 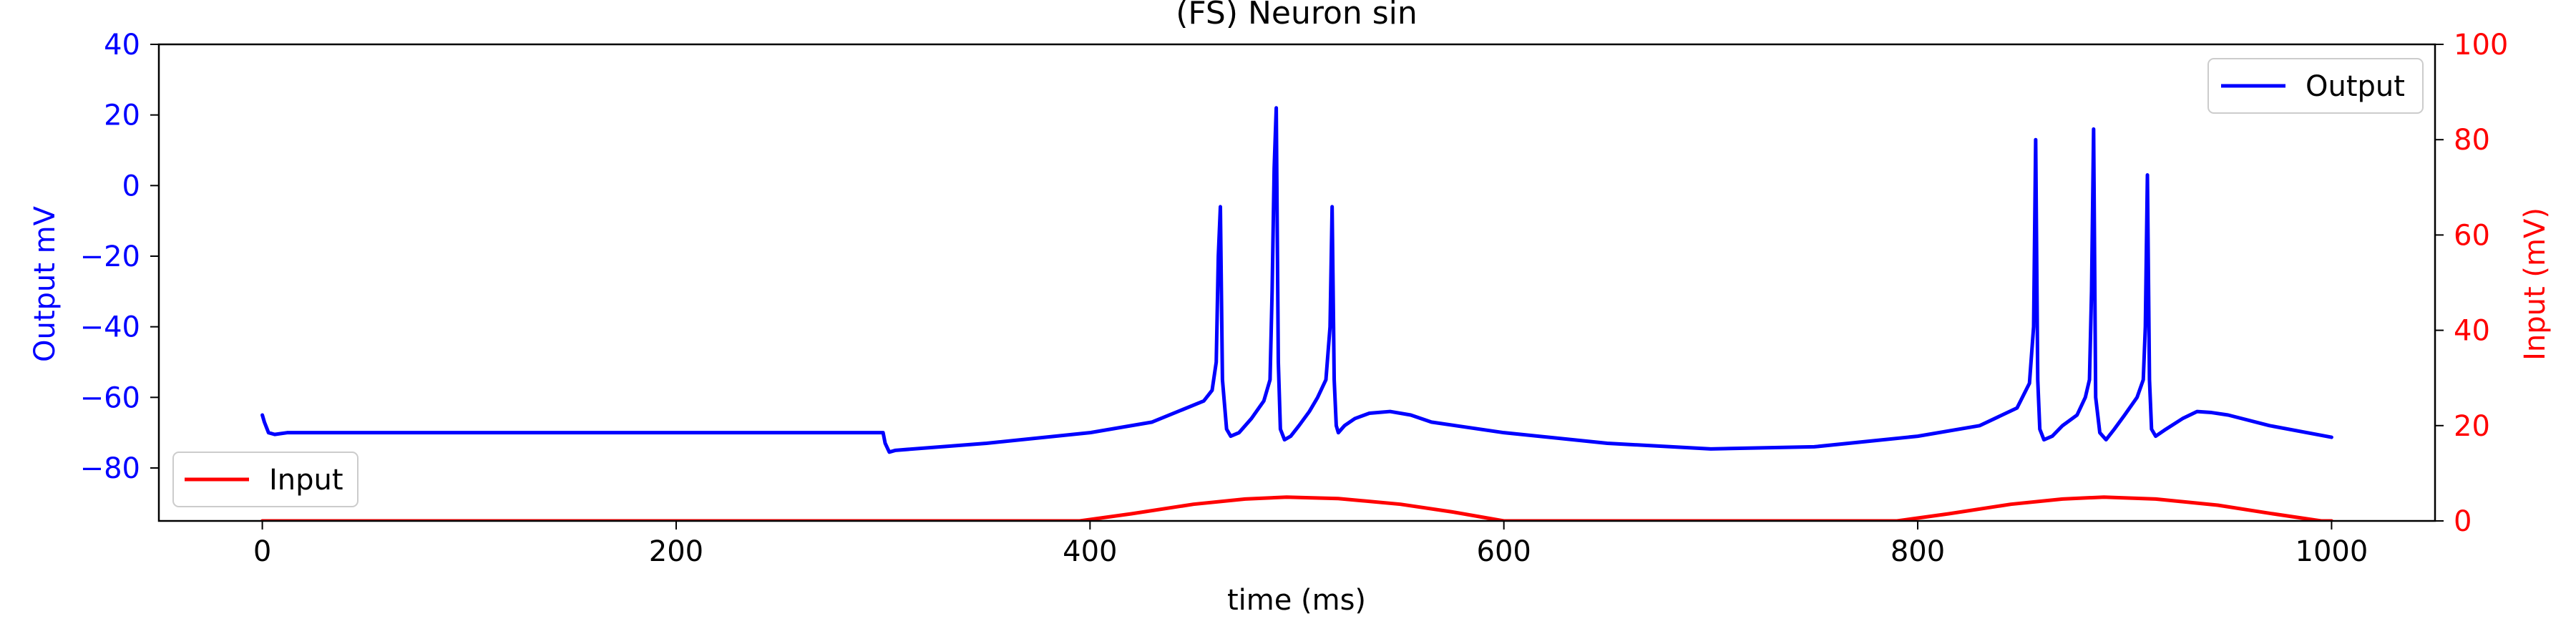 I want to click on legend-output-label: Output, so click(x=2355, y=86).